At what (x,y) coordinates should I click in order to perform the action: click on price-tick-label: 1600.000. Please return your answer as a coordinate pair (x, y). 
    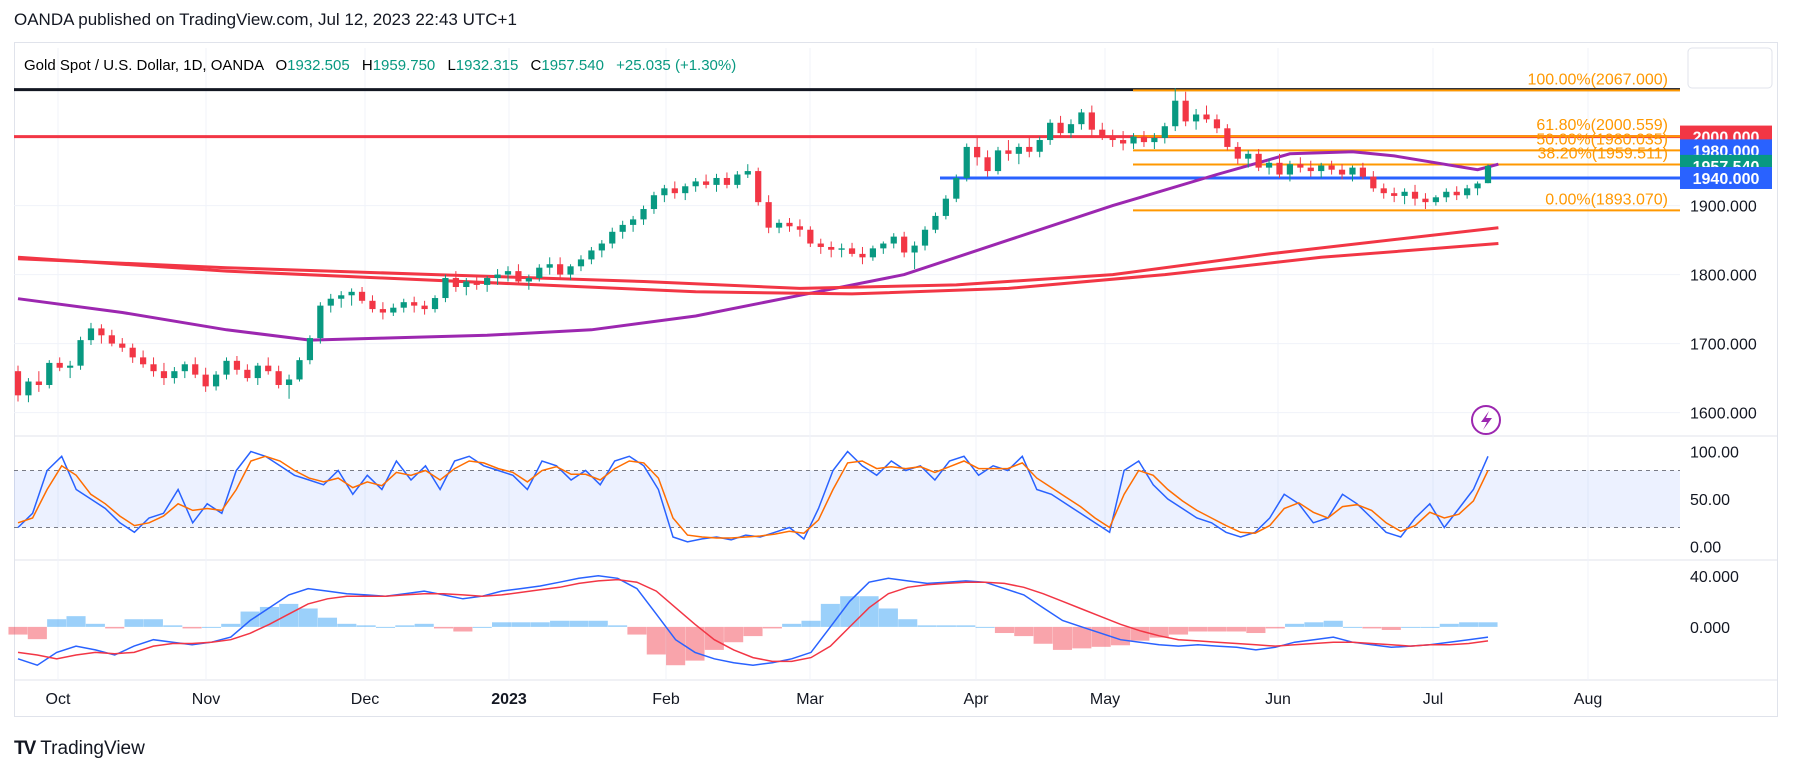
    Looking at the image, I should click on (1723, 414).